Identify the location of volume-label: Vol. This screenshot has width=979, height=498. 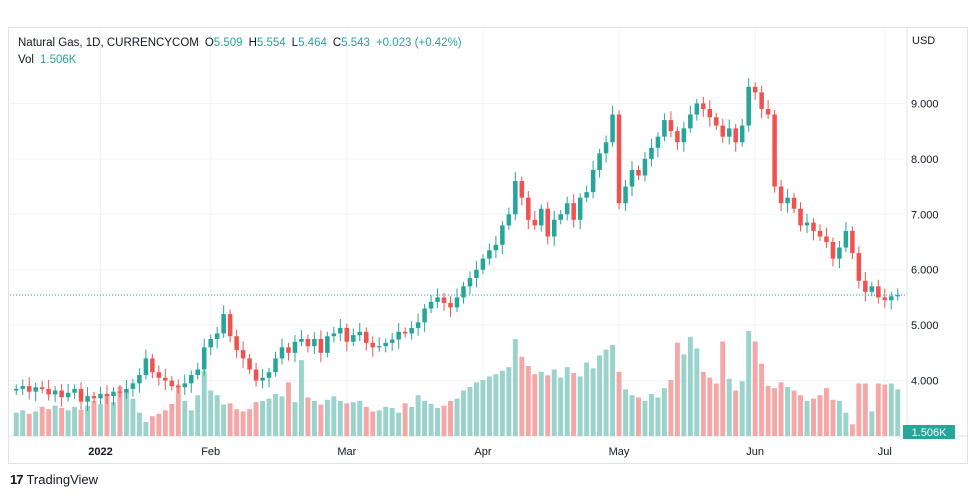
(26, 60).